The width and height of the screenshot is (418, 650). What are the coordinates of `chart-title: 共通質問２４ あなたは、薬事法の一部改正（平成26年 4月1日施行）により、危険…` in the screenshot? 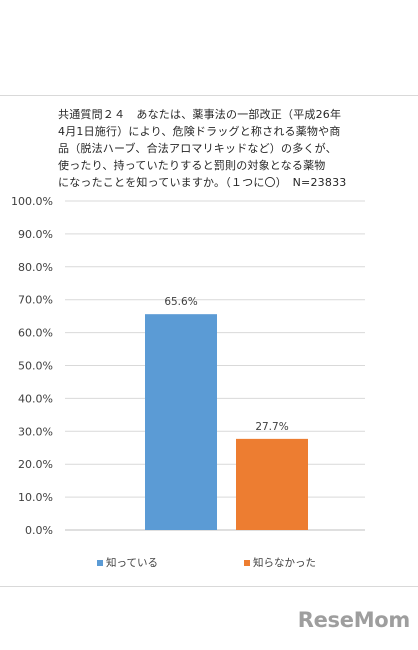 It's located at (202, 148).